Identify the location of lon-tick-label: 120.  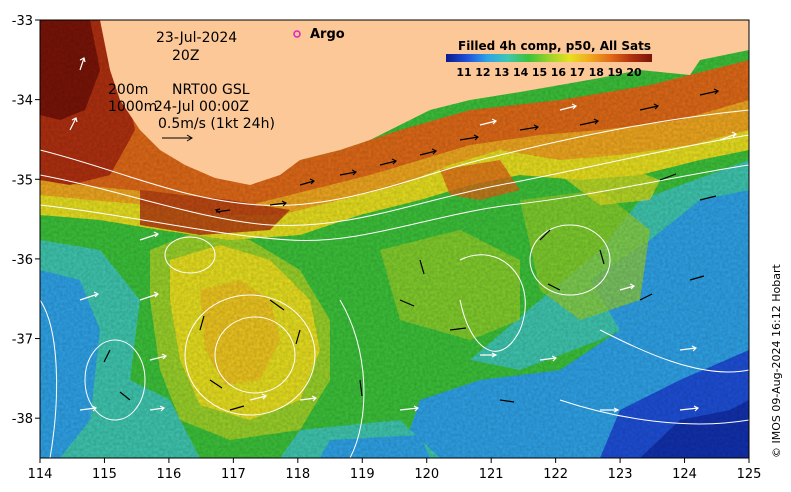
(426, 474).